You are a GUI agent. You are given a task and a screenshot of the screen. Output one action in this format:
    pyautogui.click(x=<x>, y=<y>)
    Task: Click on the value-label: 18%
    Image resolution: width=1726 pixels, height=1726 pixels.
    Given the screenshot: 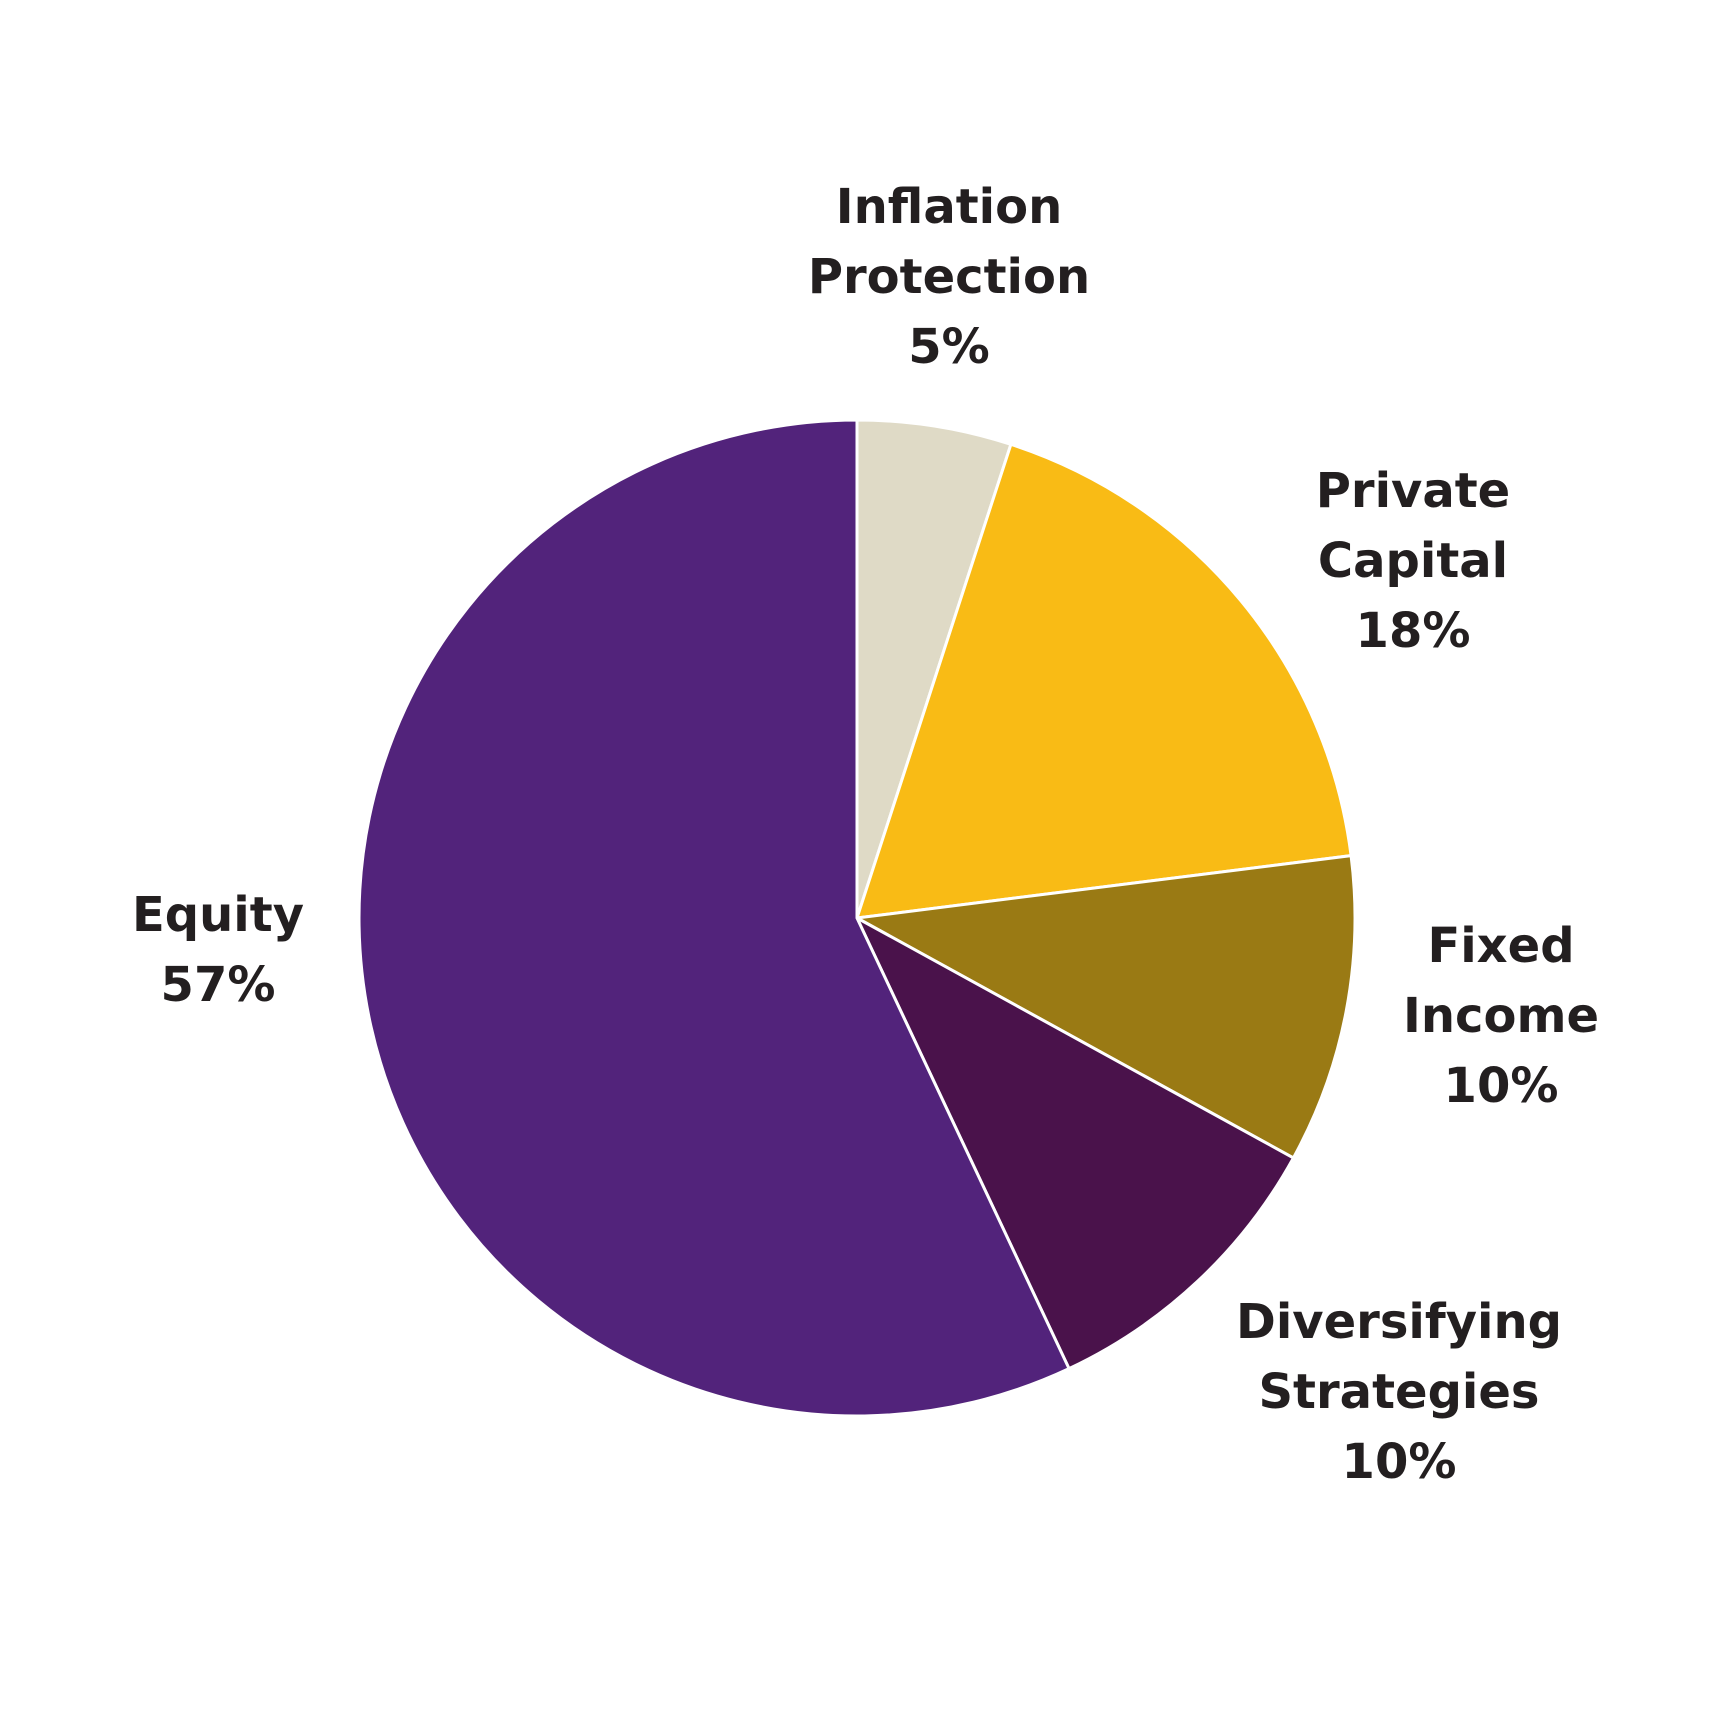 What is the action you would take?
    pyautogui.click(x=1413, y=631)
    